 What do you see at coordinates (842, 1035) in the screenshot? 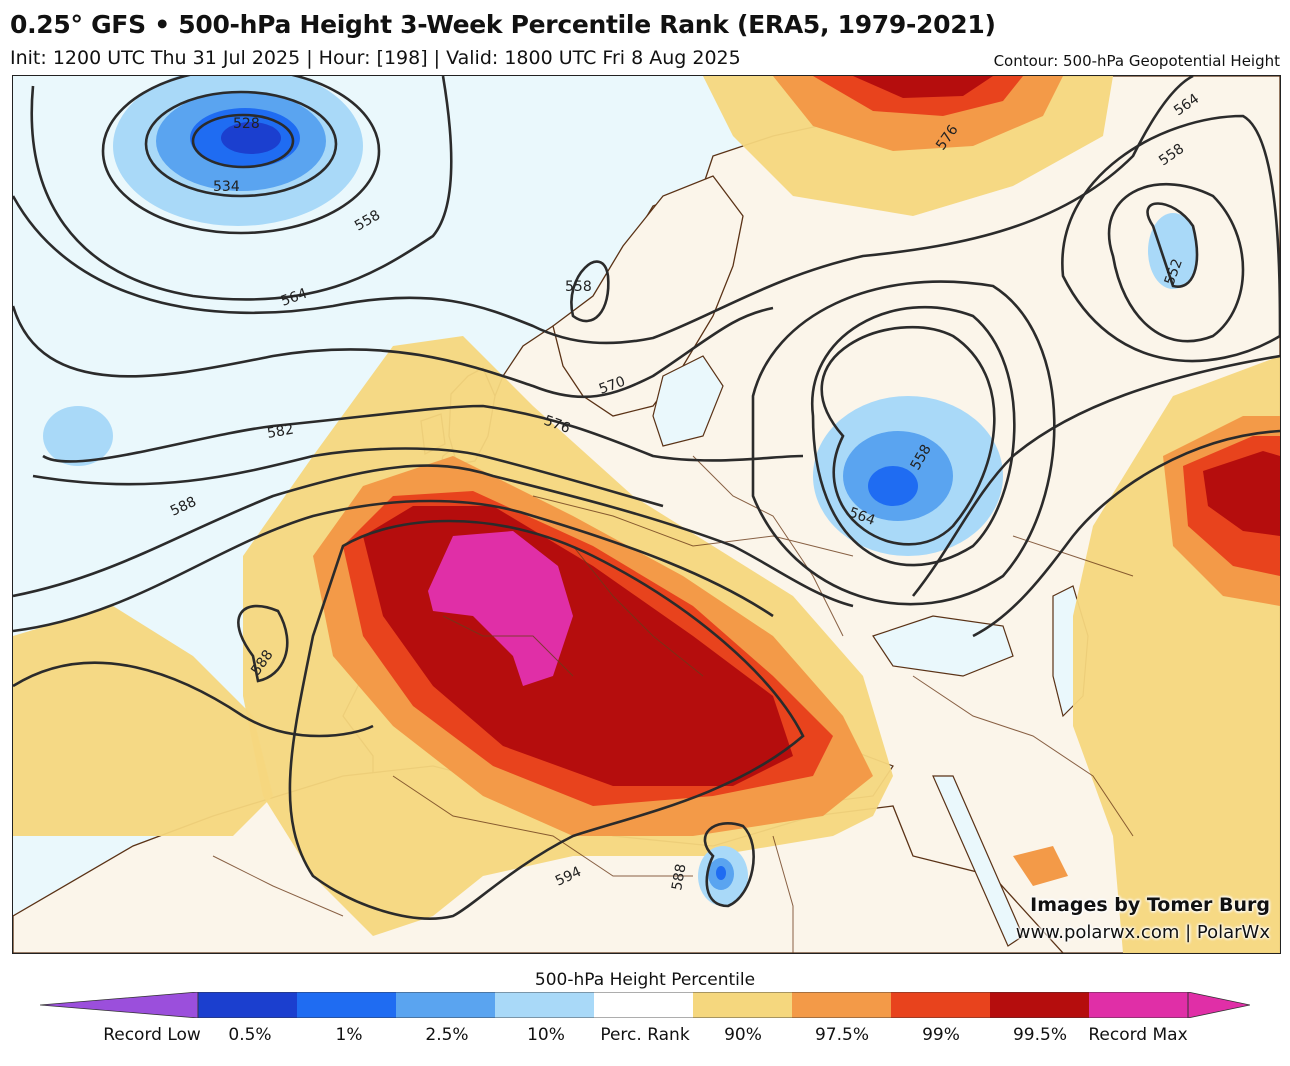
I see `colorbar-label: 97.5%` at bounding box center [842, 1035].